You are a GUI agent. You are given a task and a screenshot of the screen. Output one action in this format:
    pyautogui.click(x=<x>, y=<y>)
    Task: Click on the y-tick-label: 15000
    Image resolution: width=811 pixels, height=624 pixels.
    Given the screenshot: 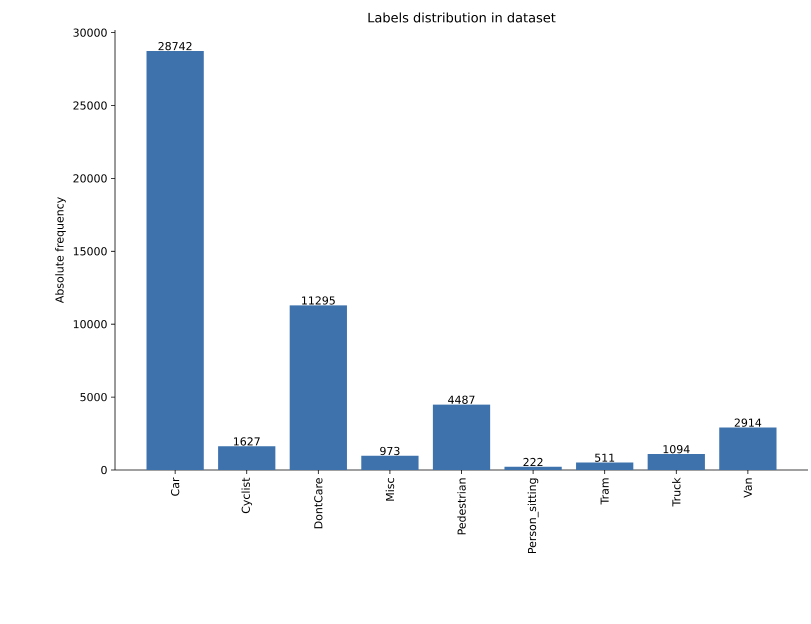 What is the action you would take?
    pyautogui.click(x=90, y=251)
    